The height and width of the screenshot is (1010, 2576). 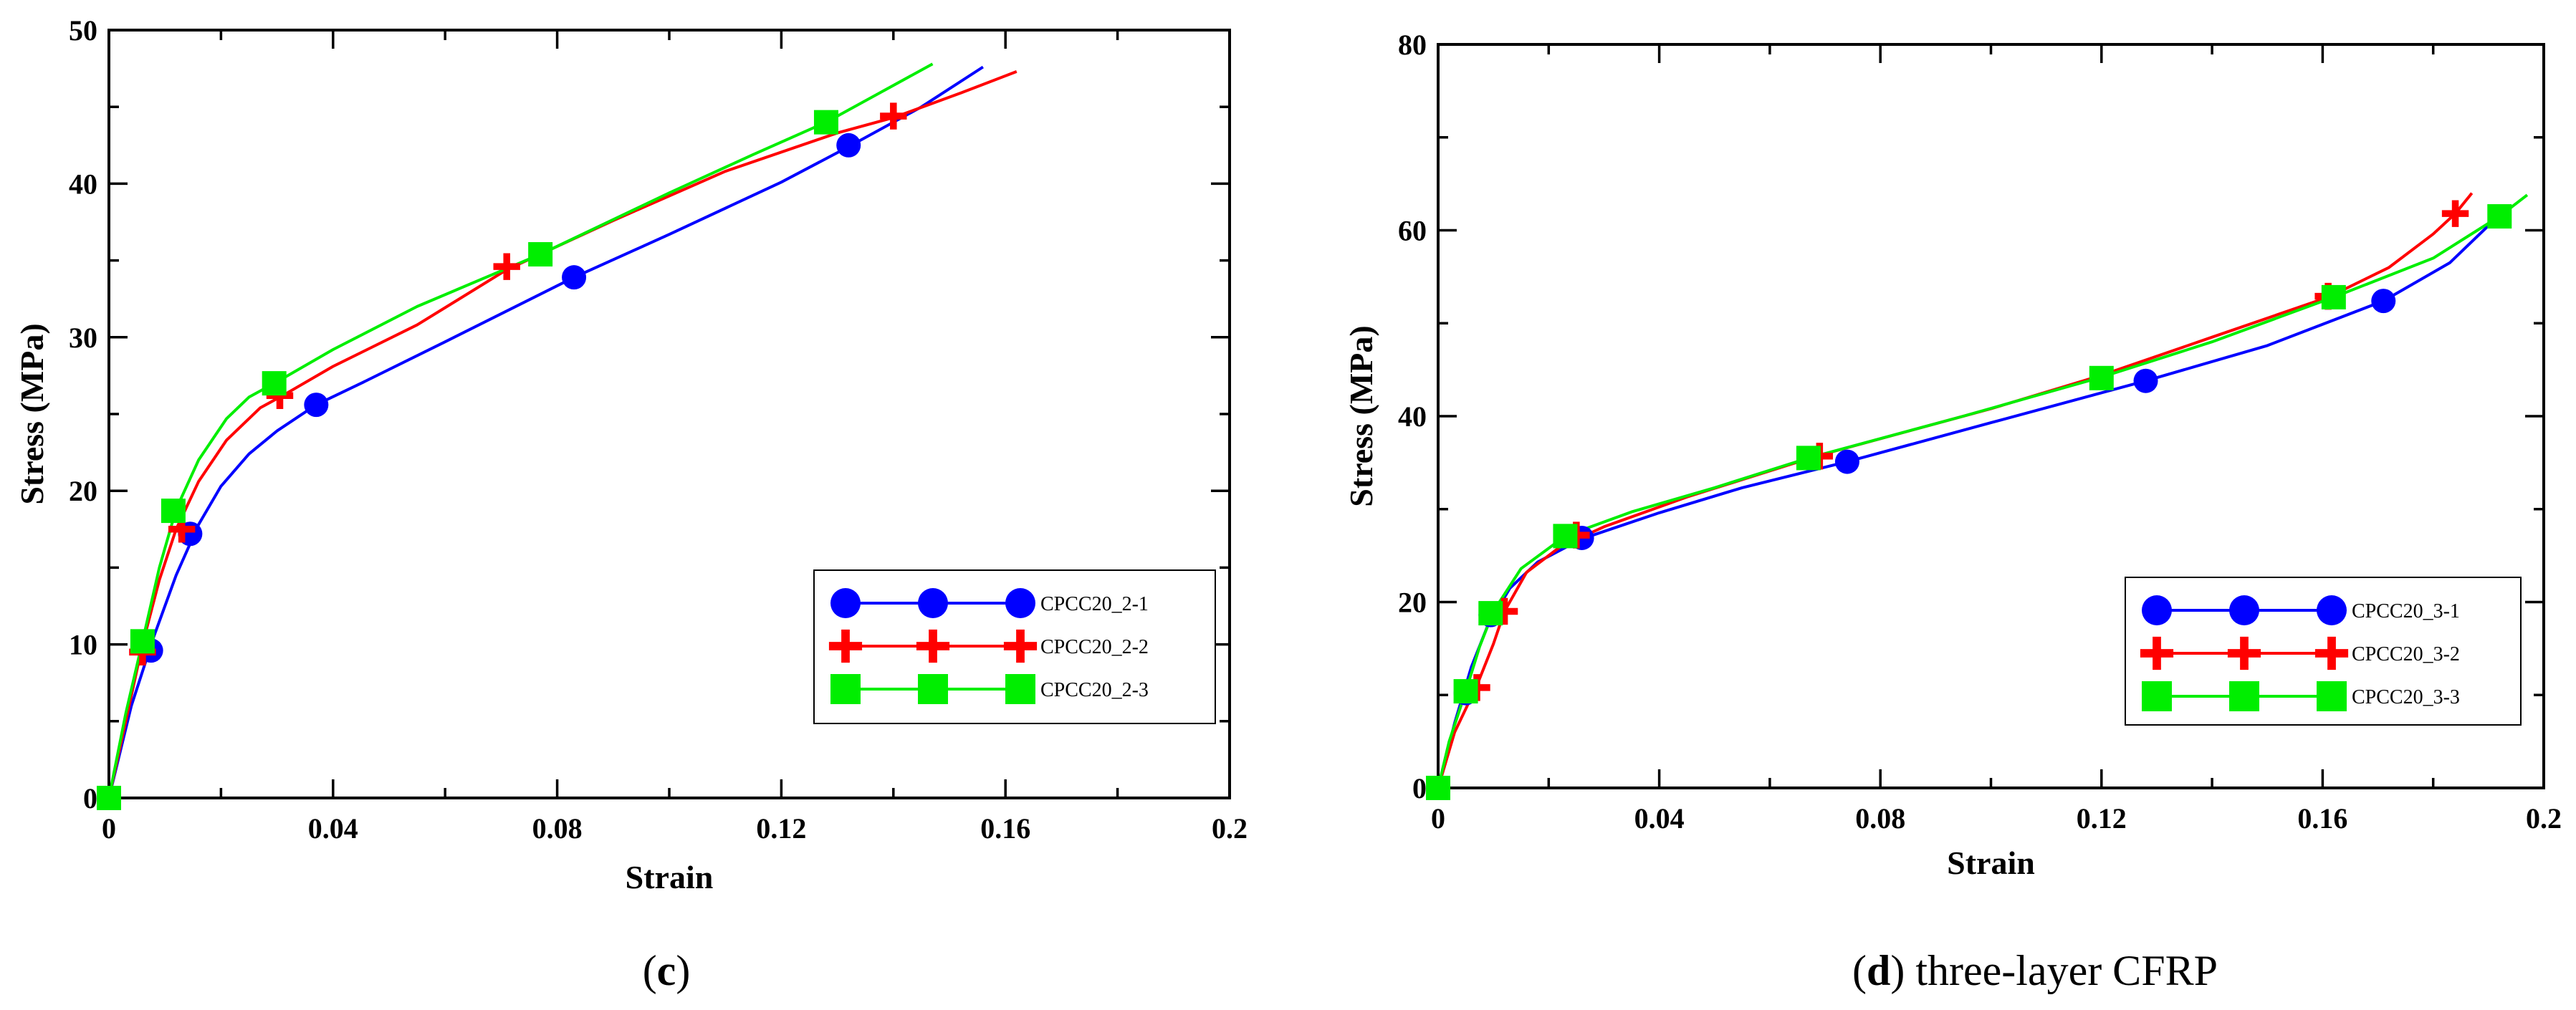 What do you see at coordinates (1878, 970) in the screenshot?
I see `caption-letter: d` at bounding box center [1878, 970].